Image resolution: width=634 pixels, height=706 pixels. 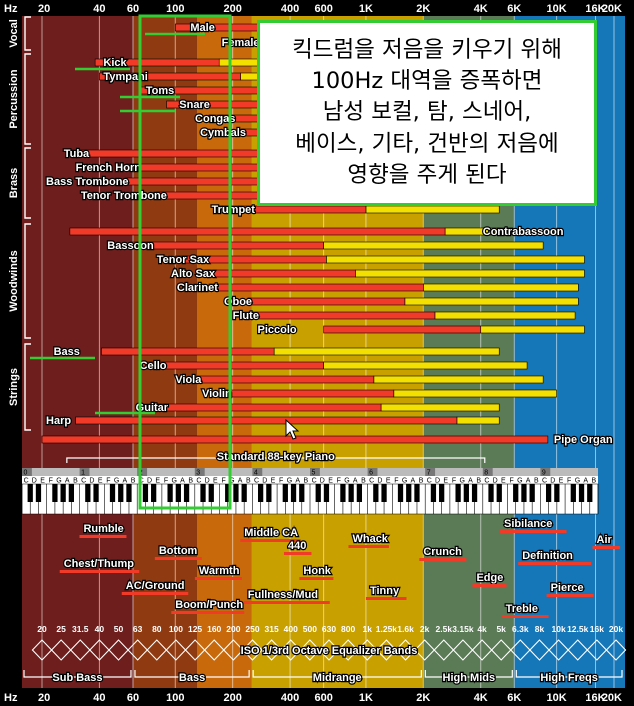 What do you see at coordinates (202, 28) in the screenshot?
I see `instrument-label: Male` at bounding box center [202, 28].